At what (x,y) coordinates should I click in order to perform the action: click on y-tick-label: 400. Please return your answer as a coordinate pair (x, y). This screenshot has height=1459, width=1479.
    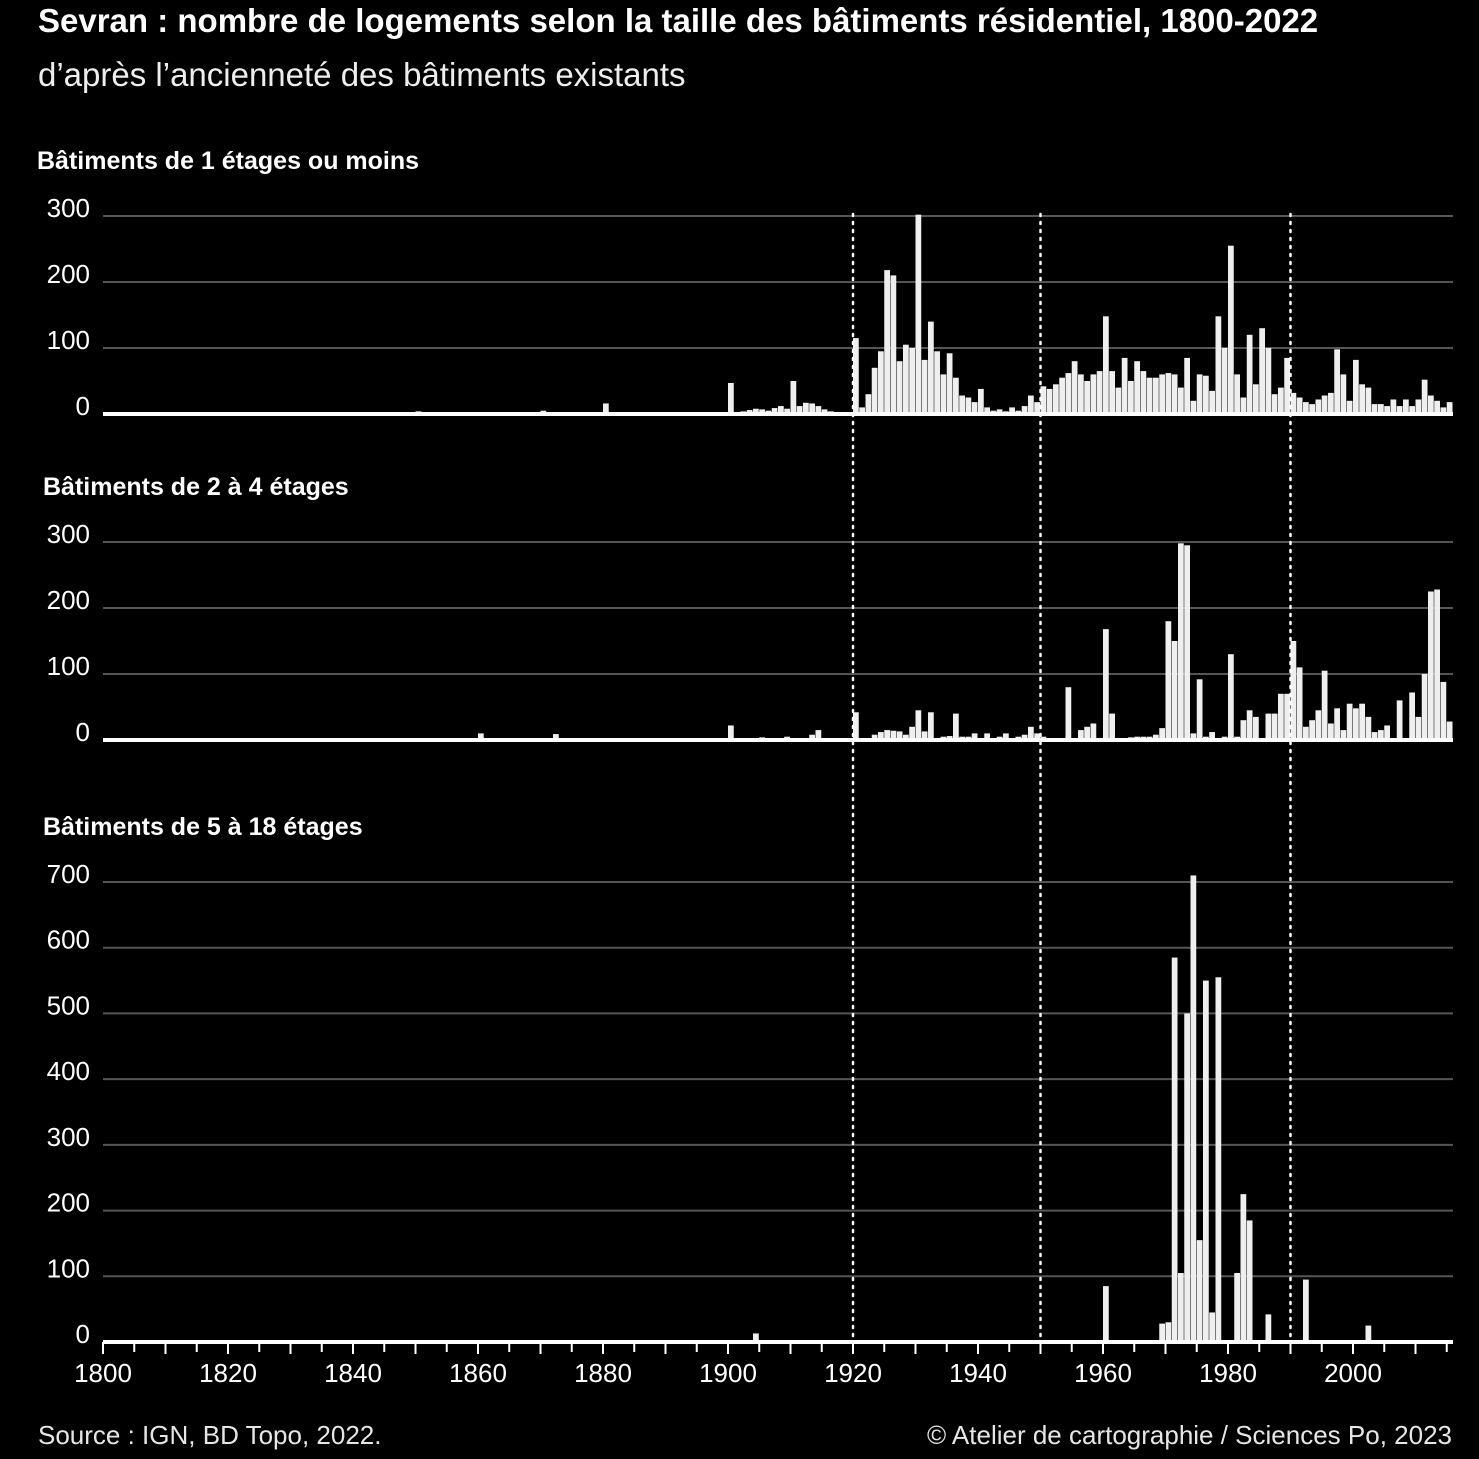
    Looking at the image, I should click on (68, 1071).